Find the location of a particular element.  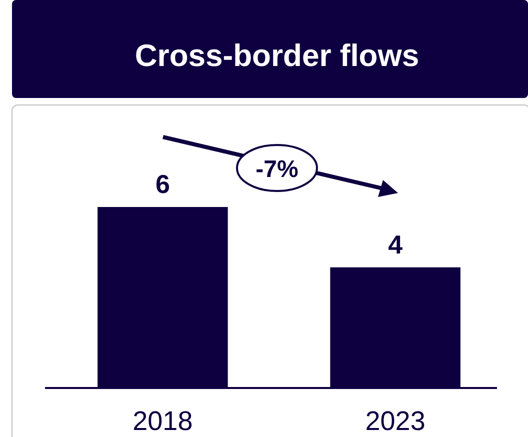

text: -7% is located at coordinates (277, 169).